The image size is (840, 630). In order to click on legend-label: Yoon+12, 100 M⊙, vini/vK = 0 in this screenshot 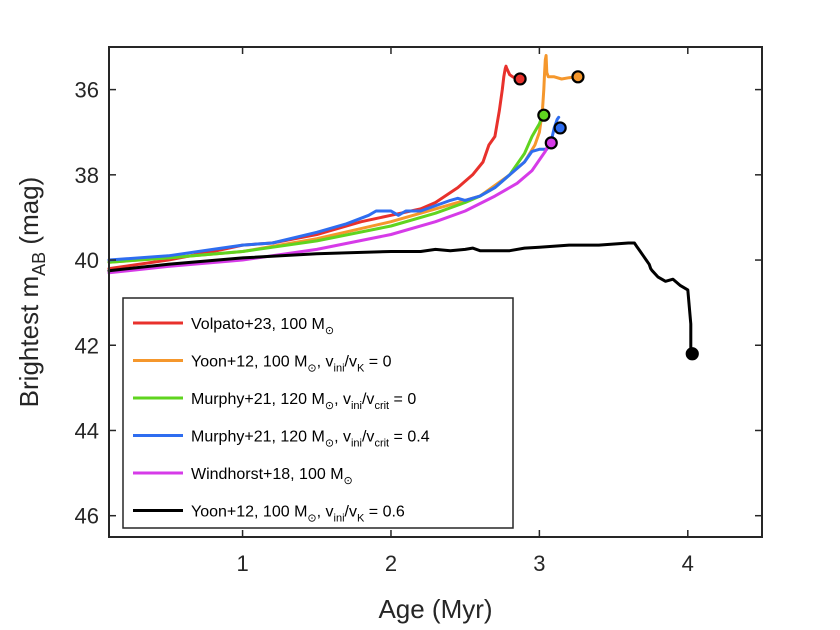, I will do `click(291, 364)`.